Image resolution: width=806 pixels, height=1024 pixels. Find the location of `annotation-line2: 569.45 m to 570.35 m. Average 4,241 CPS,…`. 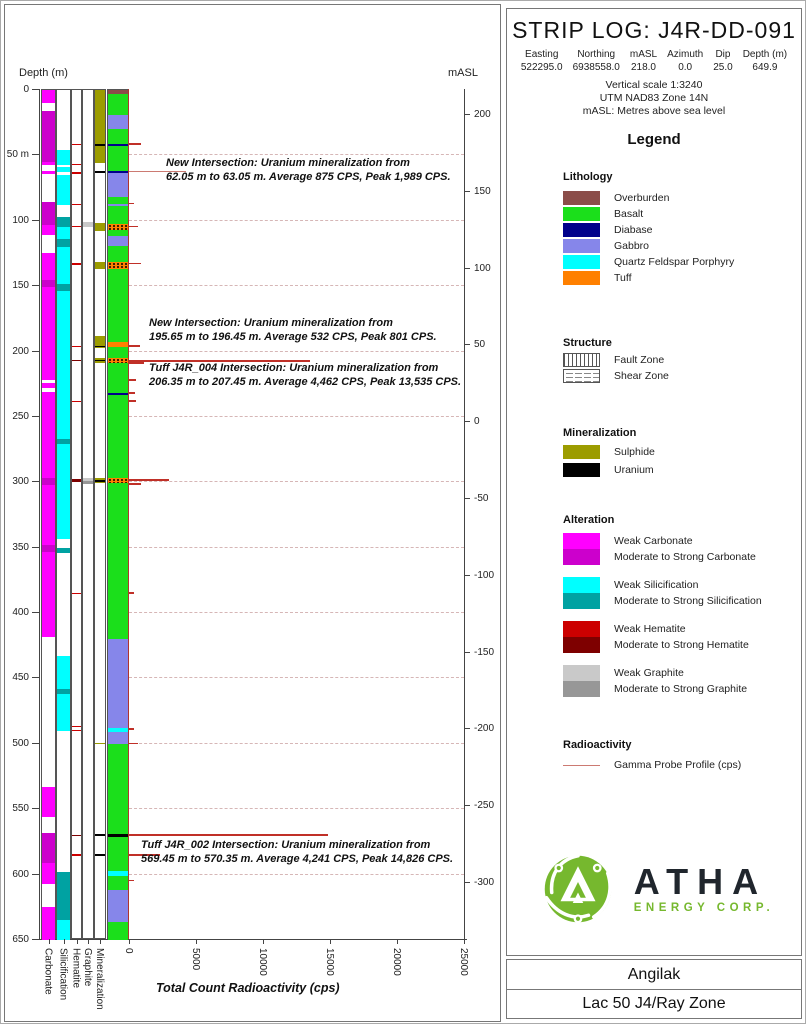

annotation-line2: 569.45 m to 570.35 m. Average 4,241 CPS,… is located at coordinates (297, 858).